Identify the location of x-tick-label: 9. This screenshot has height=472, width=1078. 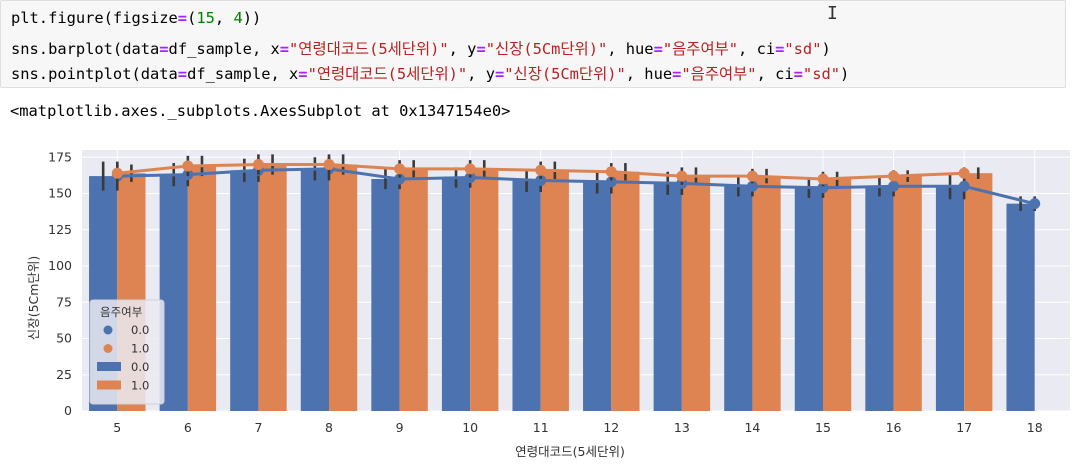
(400, 427).